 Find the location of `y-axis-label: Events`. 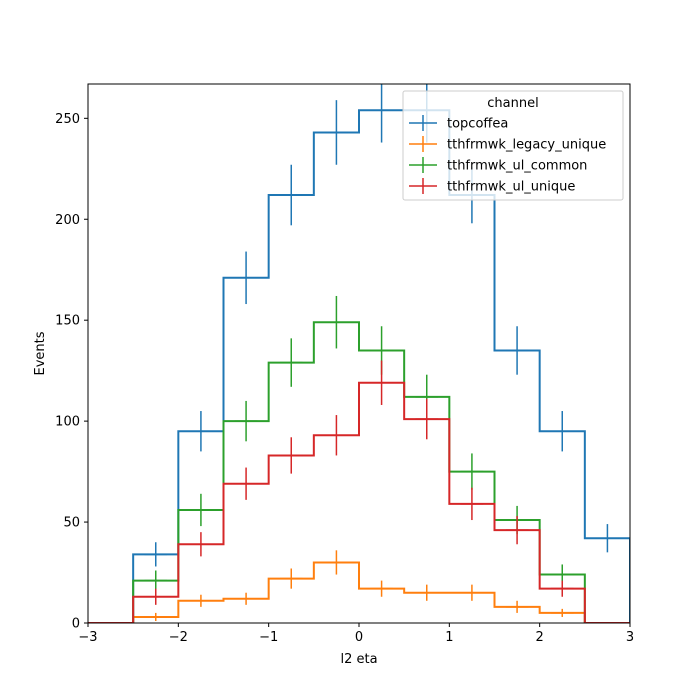

y-axis-label: Events is located at coordinates (40, 353).